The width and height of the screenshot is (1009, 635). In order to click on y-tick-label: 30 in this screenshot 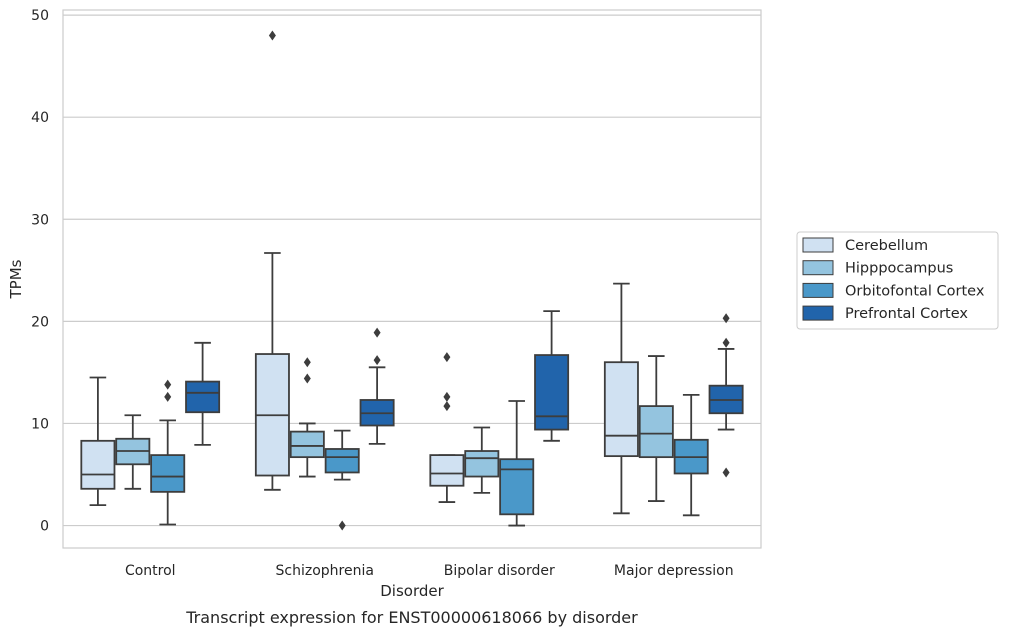, I will do `click(40, 220)`.